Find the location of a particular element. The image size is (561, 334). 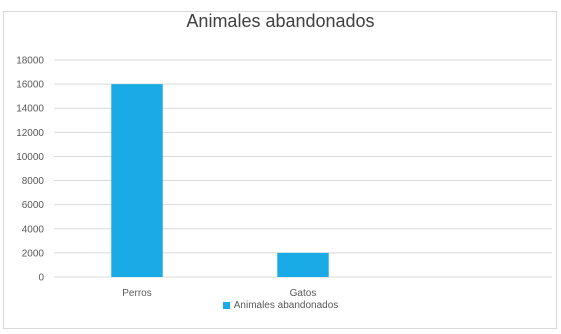

y-tick-label: 16000 is located at coordinates (30, 85).